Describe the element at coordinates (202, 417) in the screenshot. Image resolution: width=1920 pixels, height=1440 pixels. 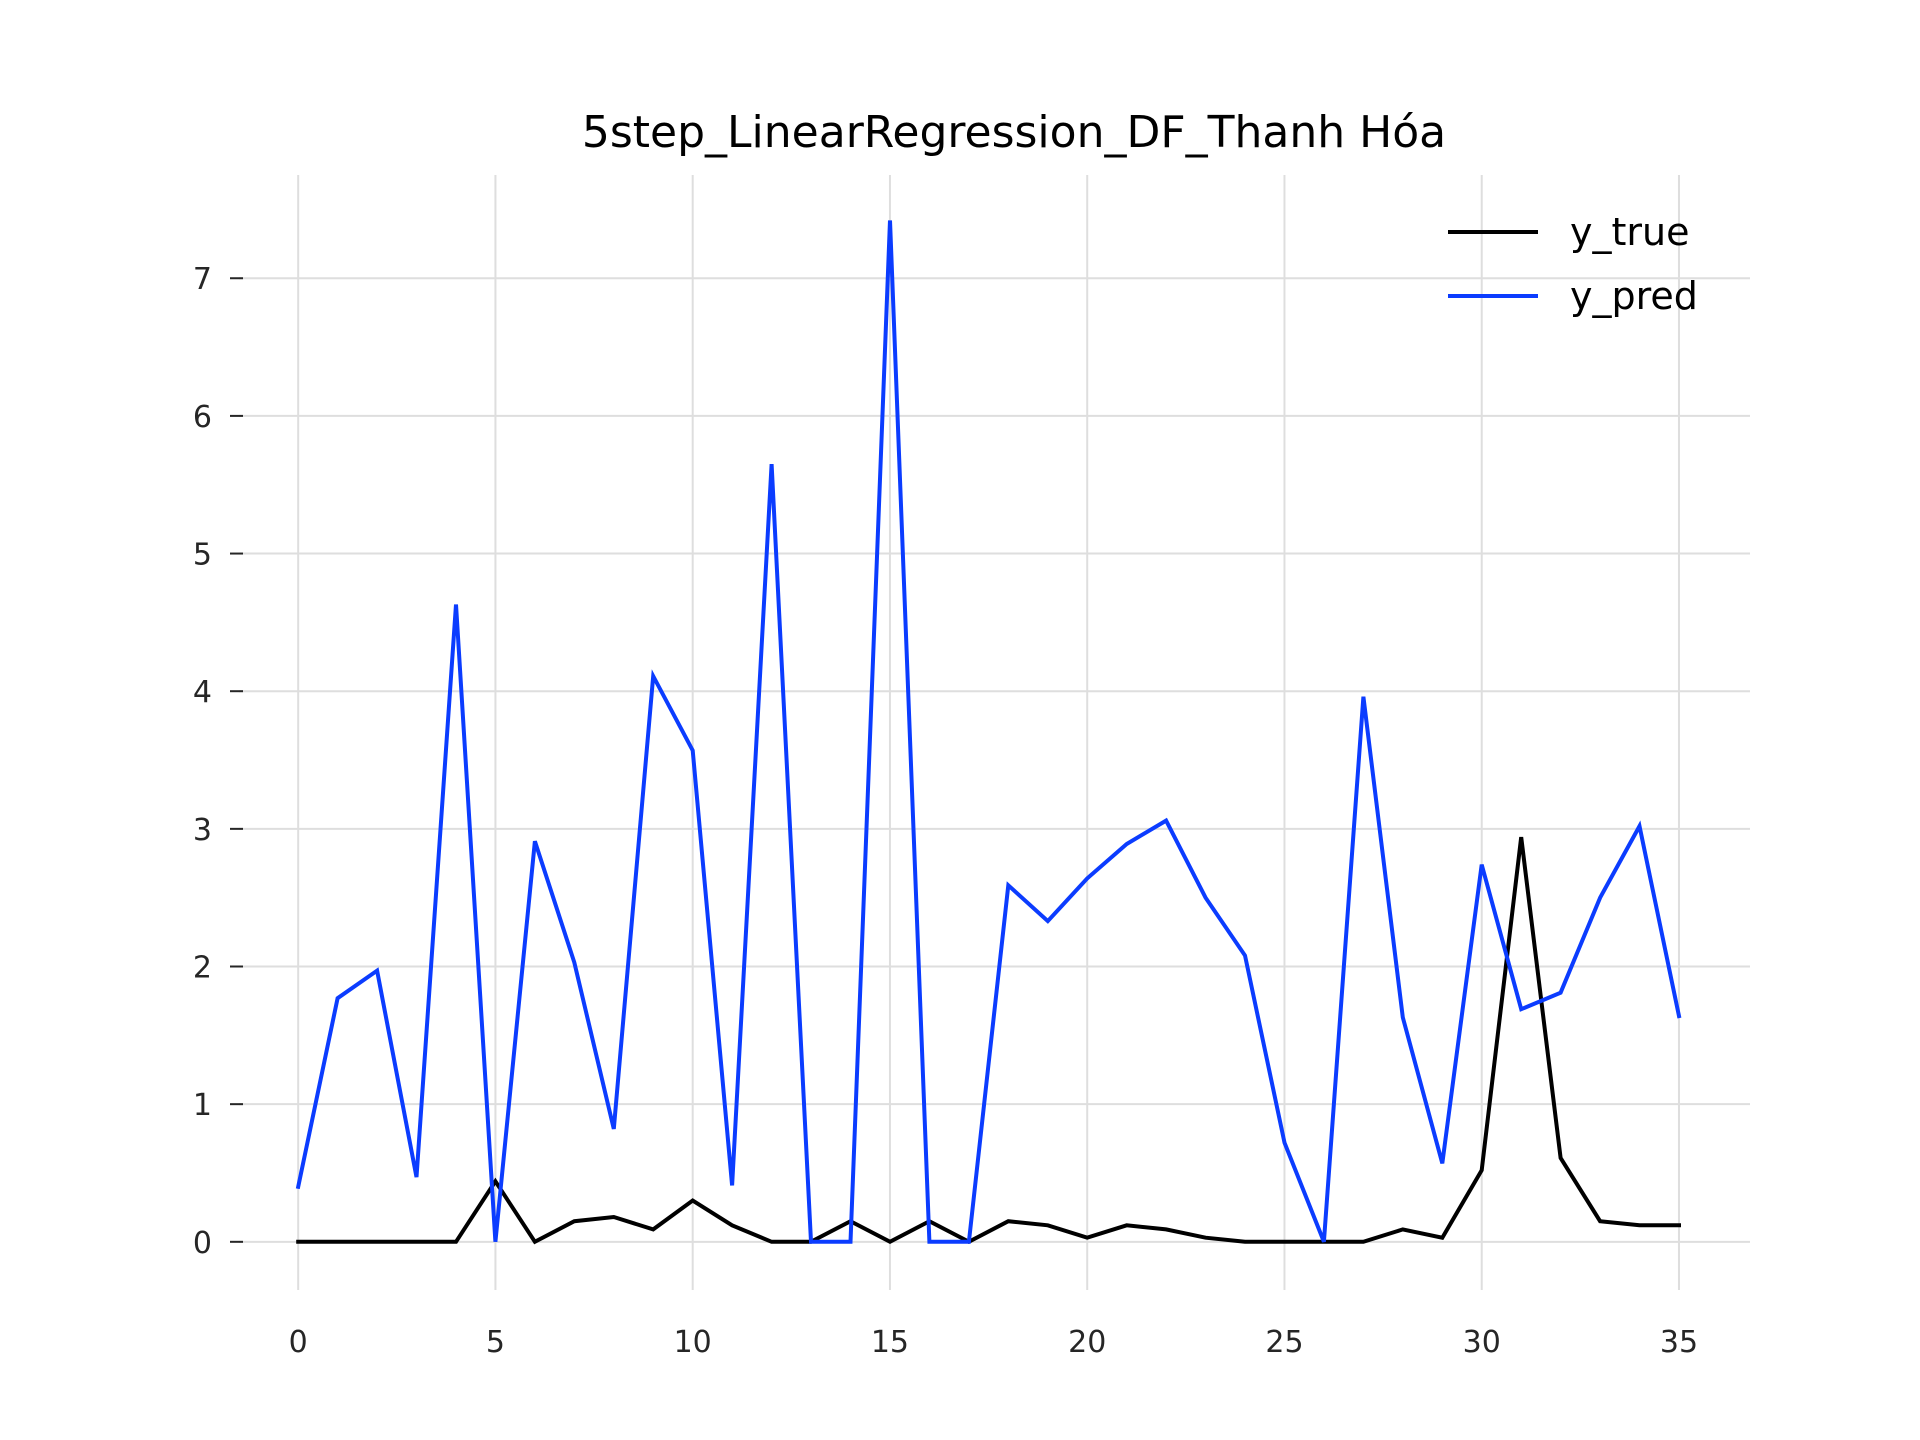
I see `y-tick-label: 6` at that location.